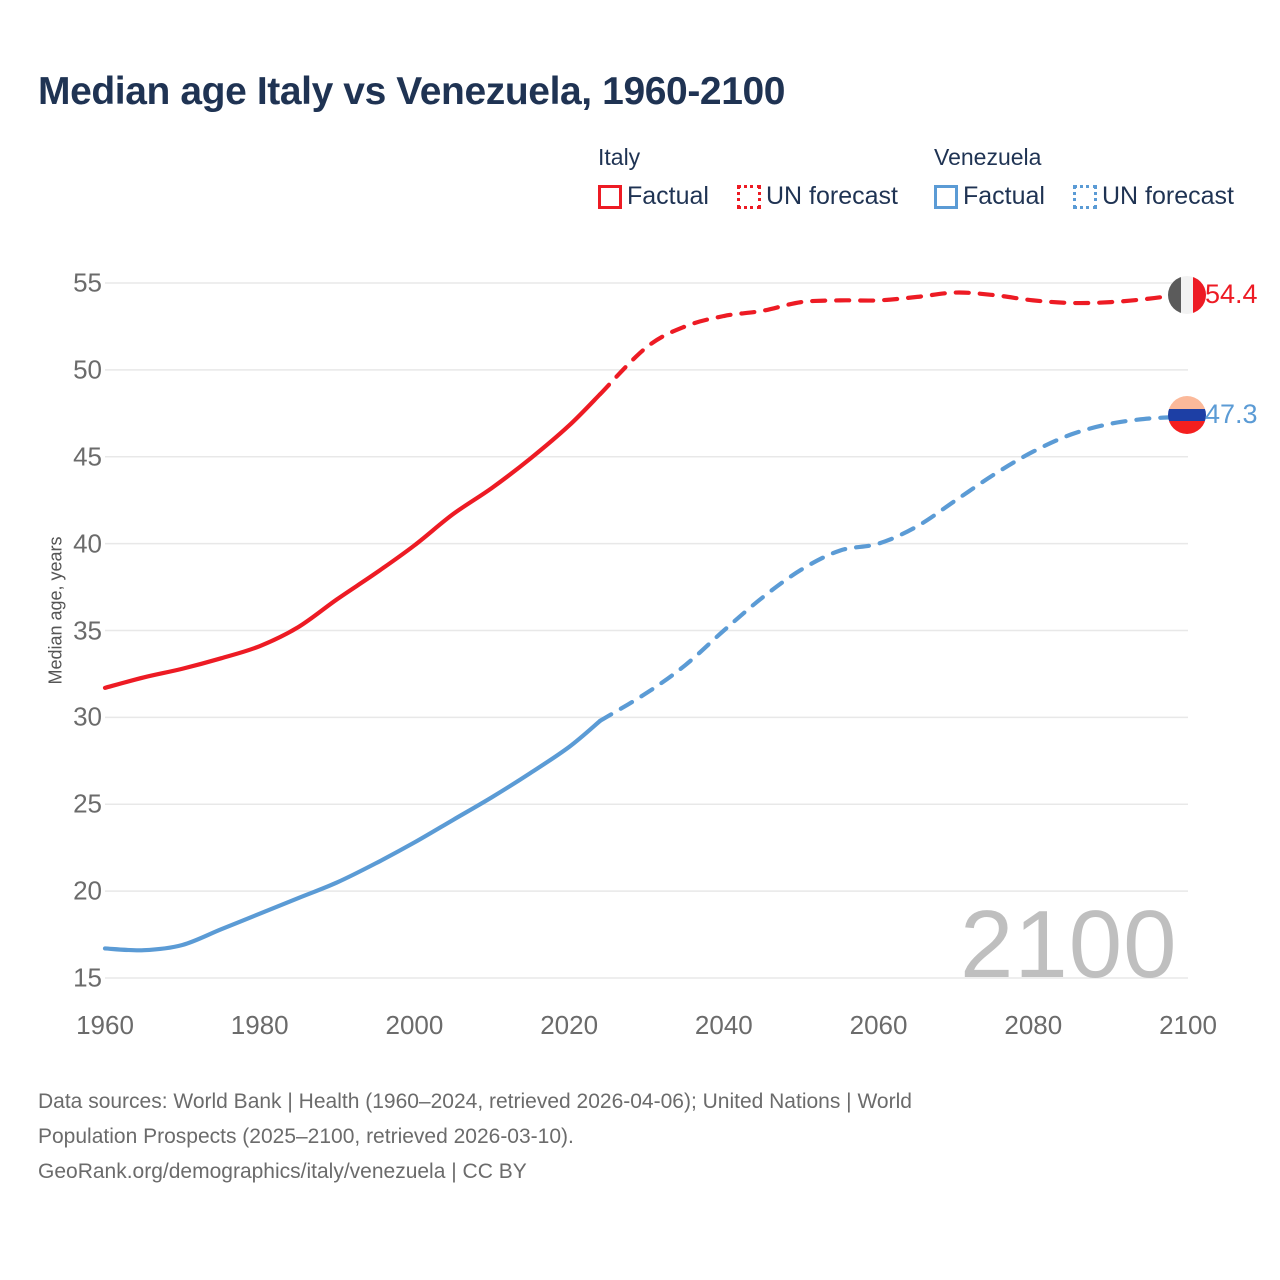 This screenshot has width=1280, height=1280. Describe the element at coordinates (668, 196) in the screenshot. I see `legend-label-italy-factual: Factual` at that location.